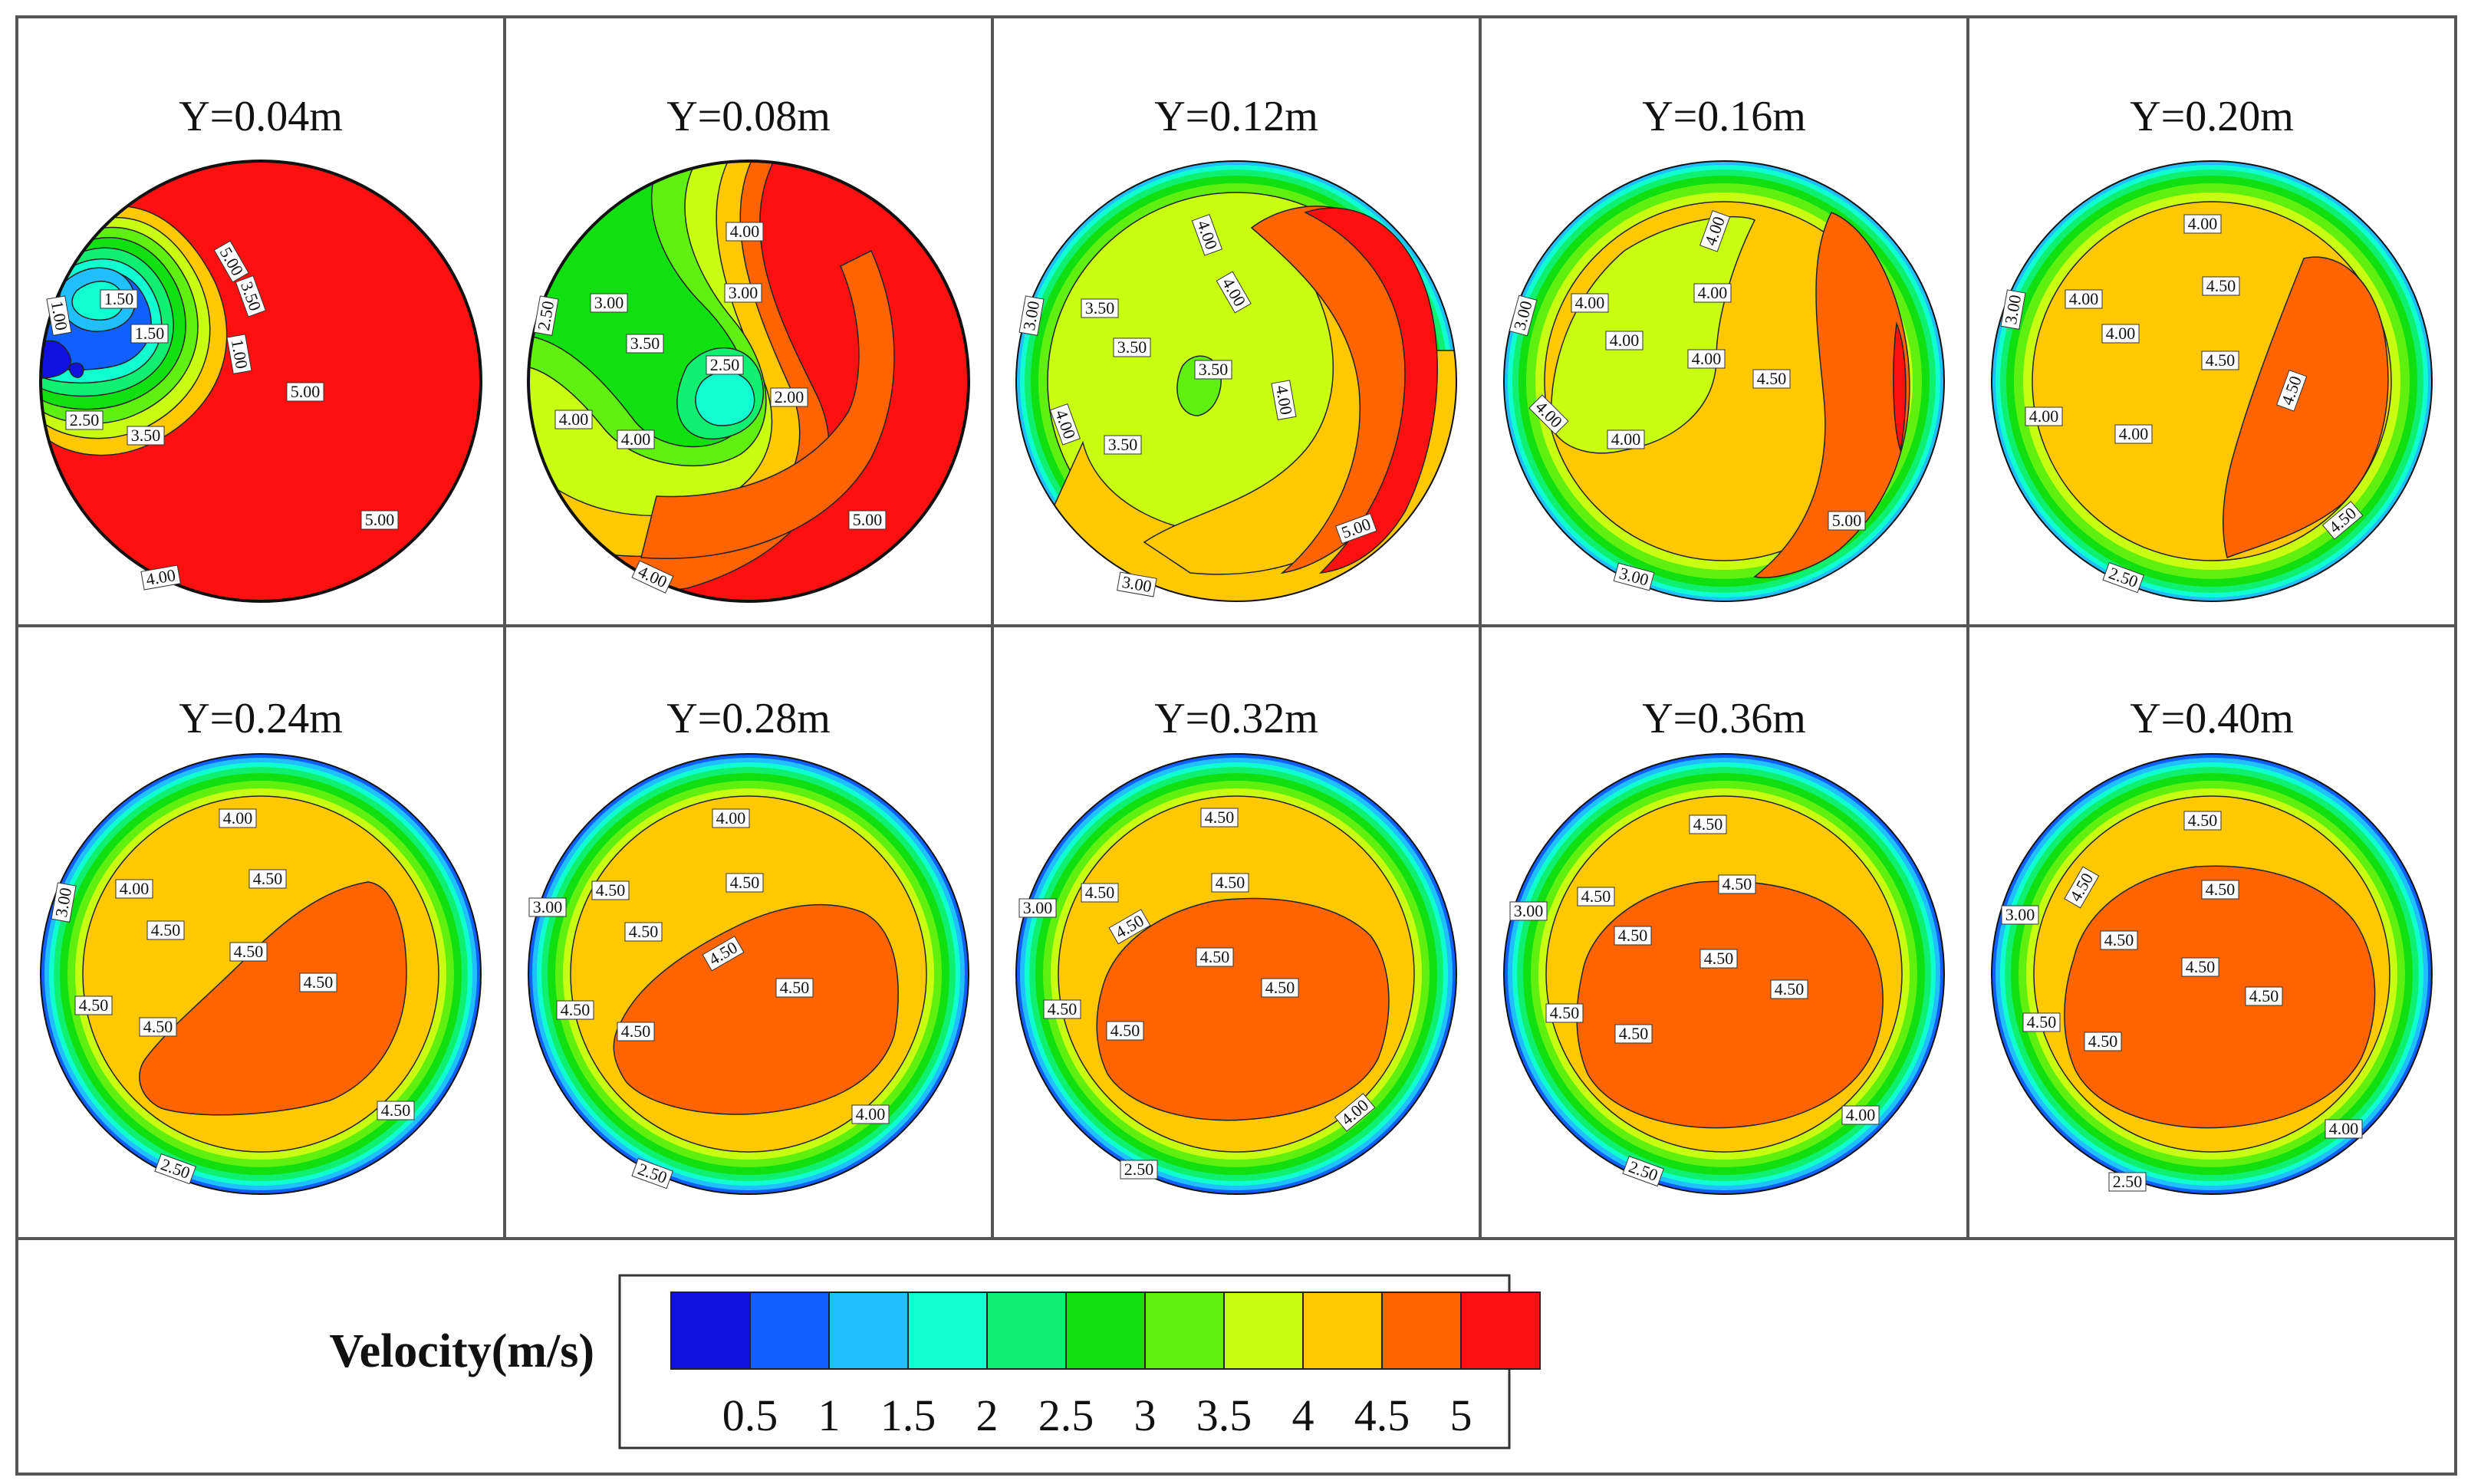 This screenshot has height=1484, width=2471. What do you see at coordinates (1066, 1415) in the screenshot?
I see `legend-tick-label: 2.5` at bounding box center [1066, 1415].